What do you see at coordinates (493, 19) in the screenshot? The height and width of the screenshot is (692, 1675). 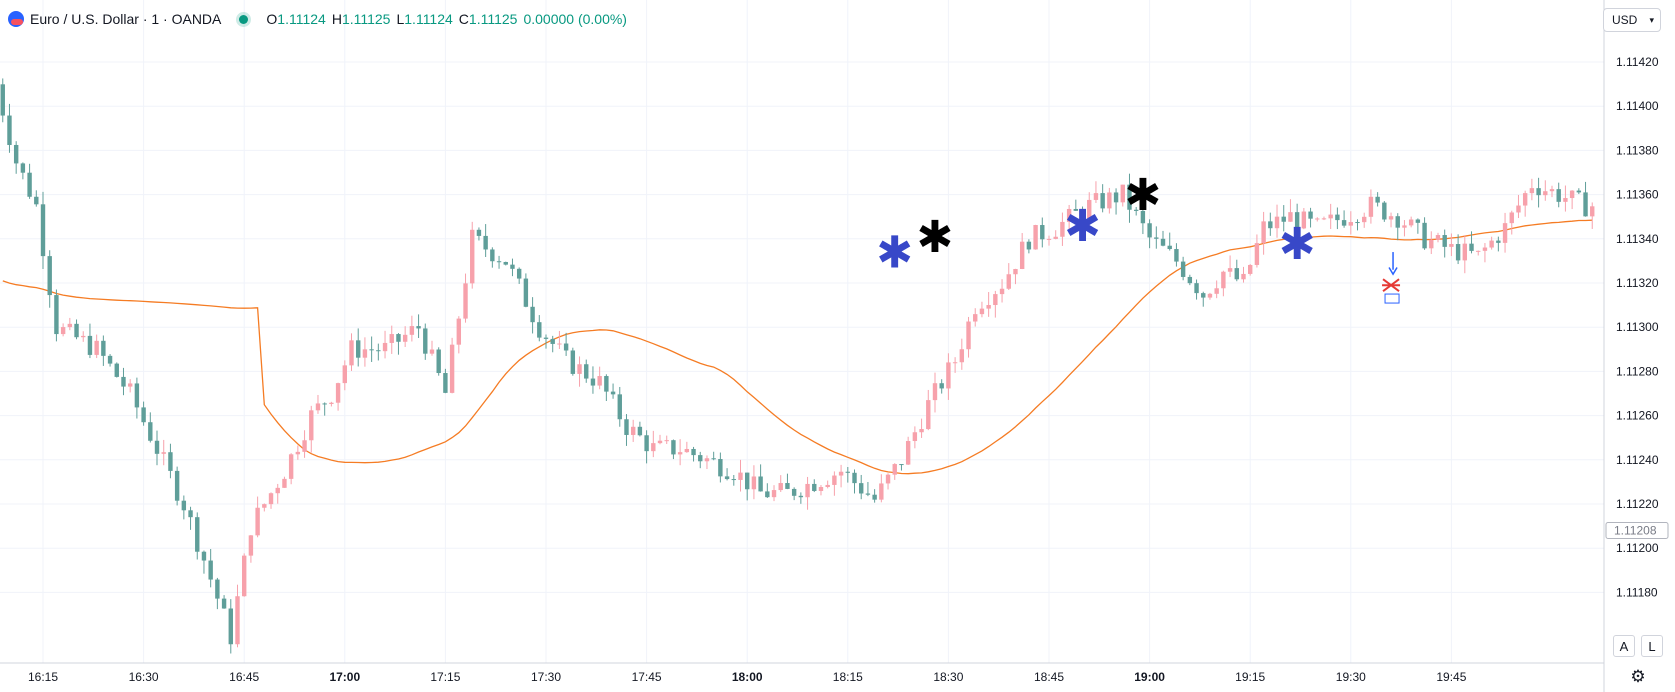 I see `close-value: 1.11125` at bounding box center [493, 19].